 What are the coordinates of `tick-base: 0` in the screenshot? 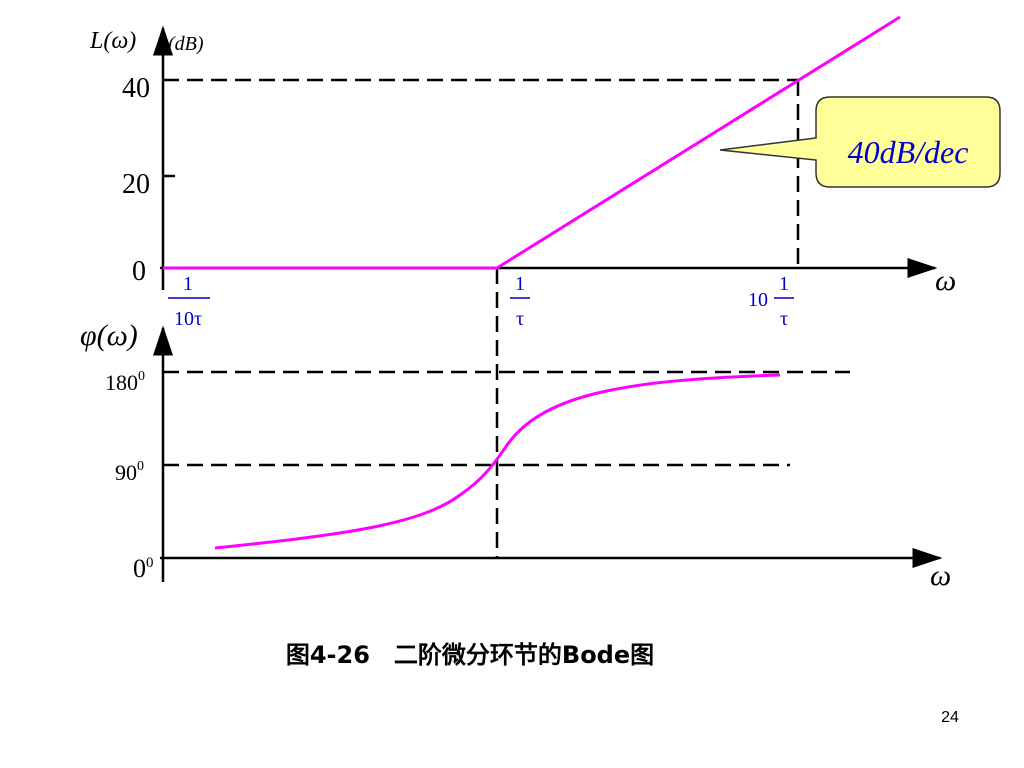 It's located at (139, 568).